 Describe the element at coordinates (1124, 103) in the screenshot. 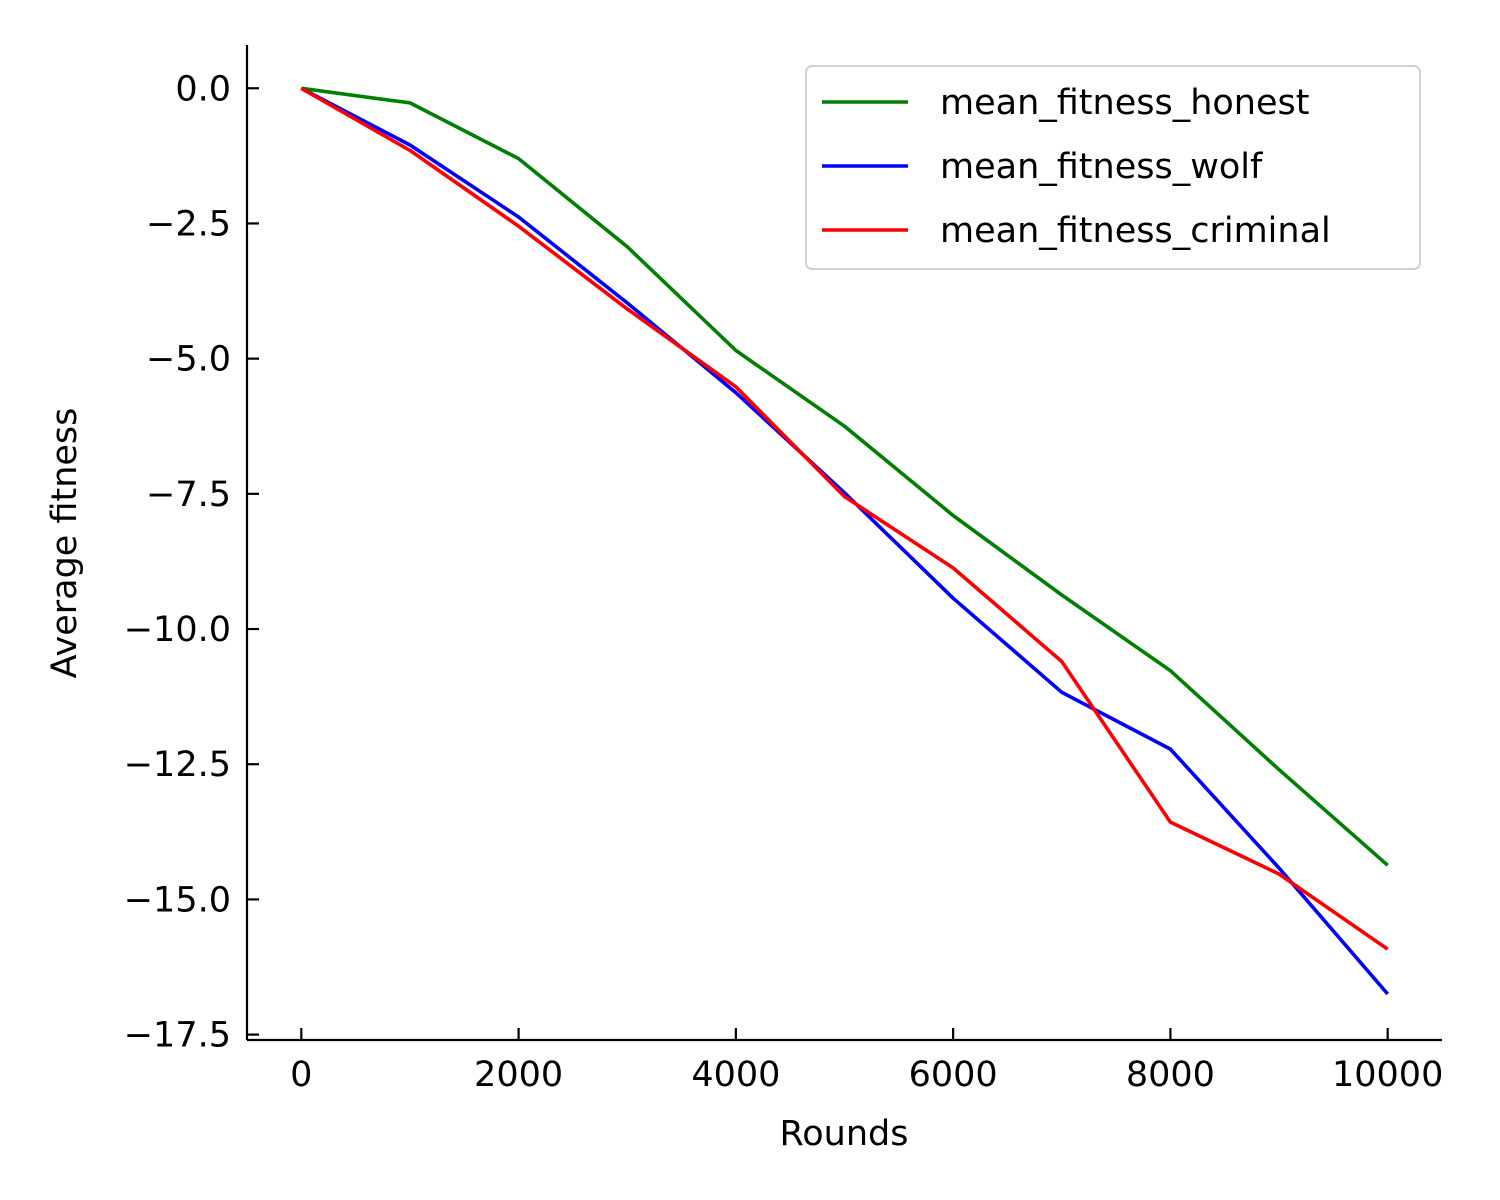

I see `legend-label: mean_fitness_honest` at that location.